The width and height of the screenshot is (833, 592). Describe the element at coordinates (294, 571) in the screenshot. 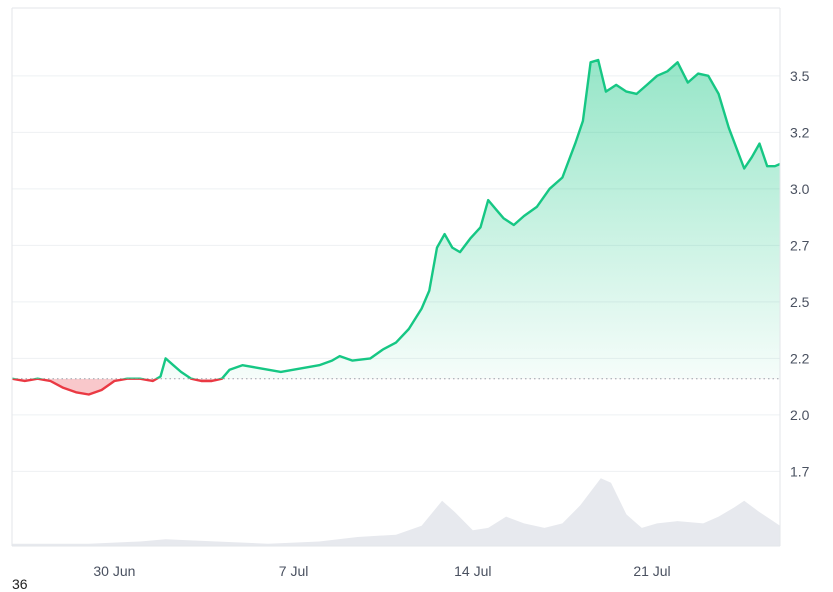

I see `x-tick-label: 7 Jul` at that location.